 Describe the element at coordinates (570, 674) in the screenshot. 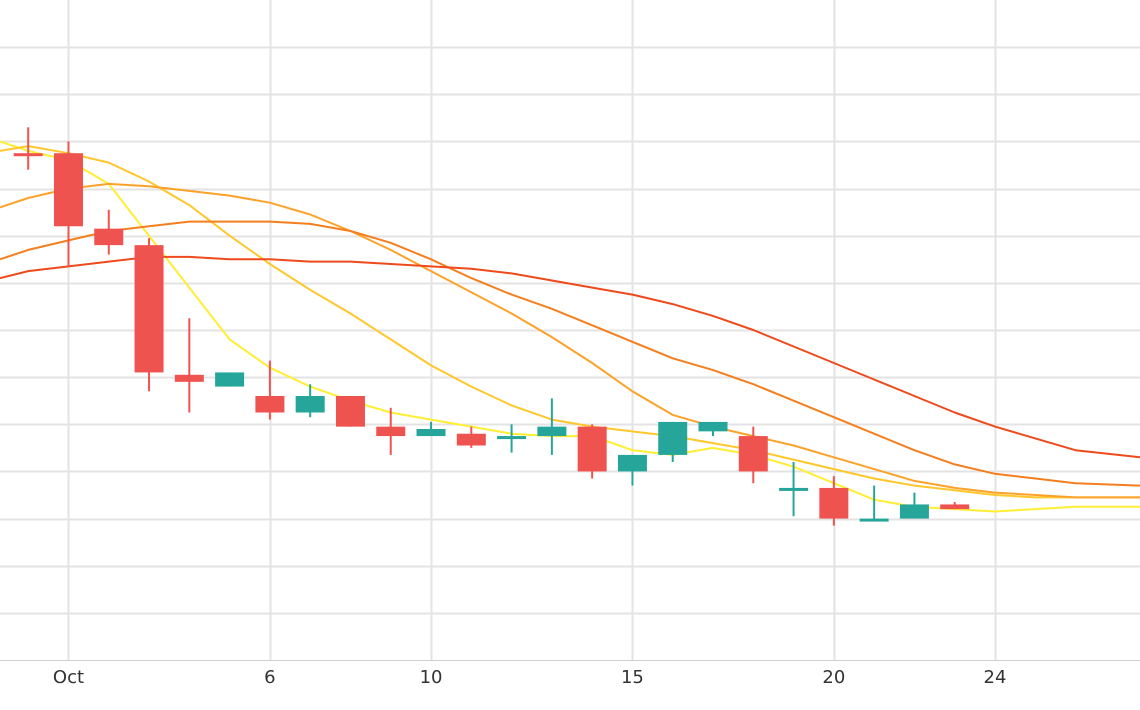

I see `x-axis: Oct 6 10 15 20 24` at that location.